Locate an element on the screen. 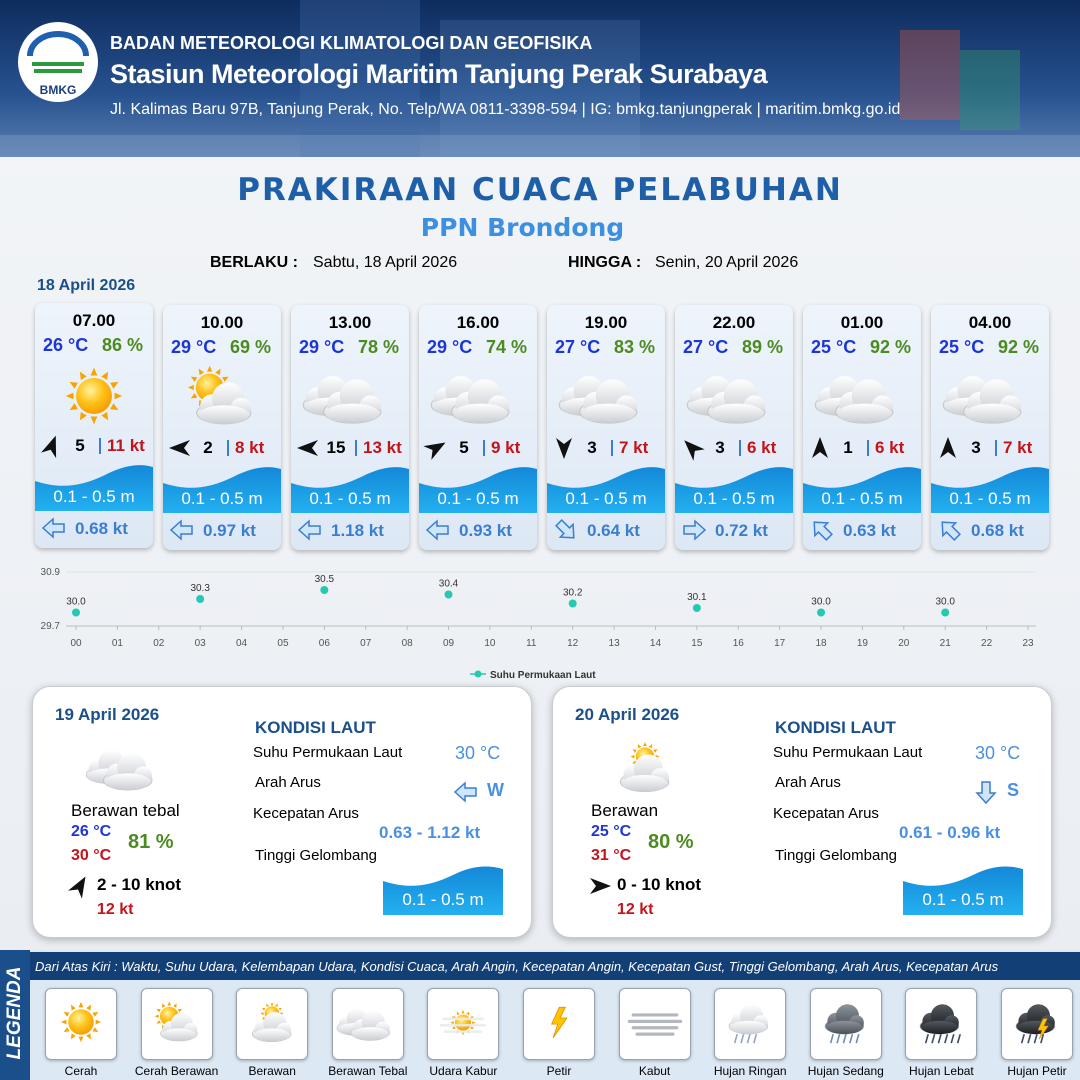 This screenshot has width=1080, height=1080. x-tick-label: 18 is located at coordinates (821, 643).